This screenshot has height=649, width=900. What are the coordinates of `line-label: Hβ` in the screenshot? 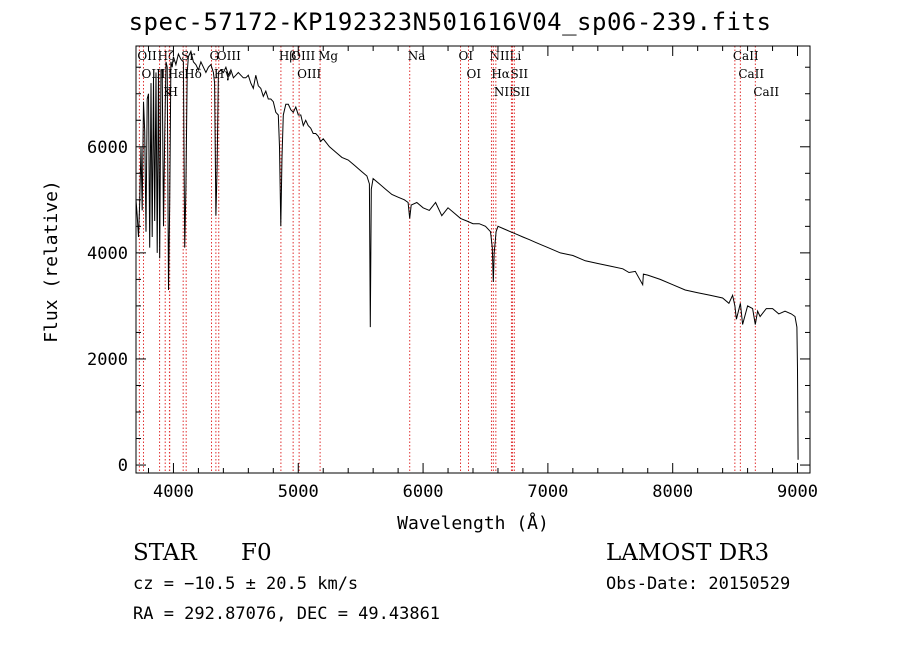 It's located at (287, 56).